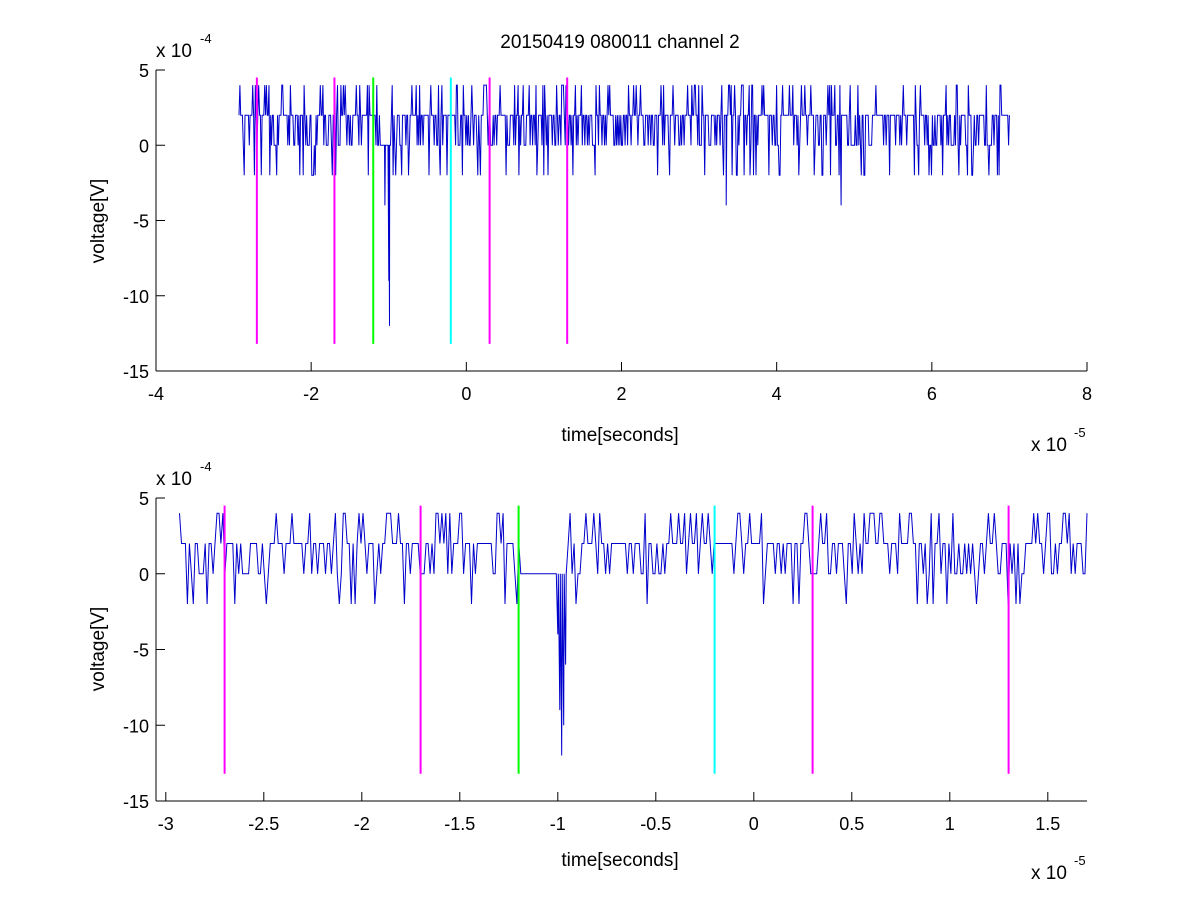  What do you see at coordinates (174, 479) in the screenshot?
I see `bottom-y-exponent-base: x 10` at bounding box center [174, 479].